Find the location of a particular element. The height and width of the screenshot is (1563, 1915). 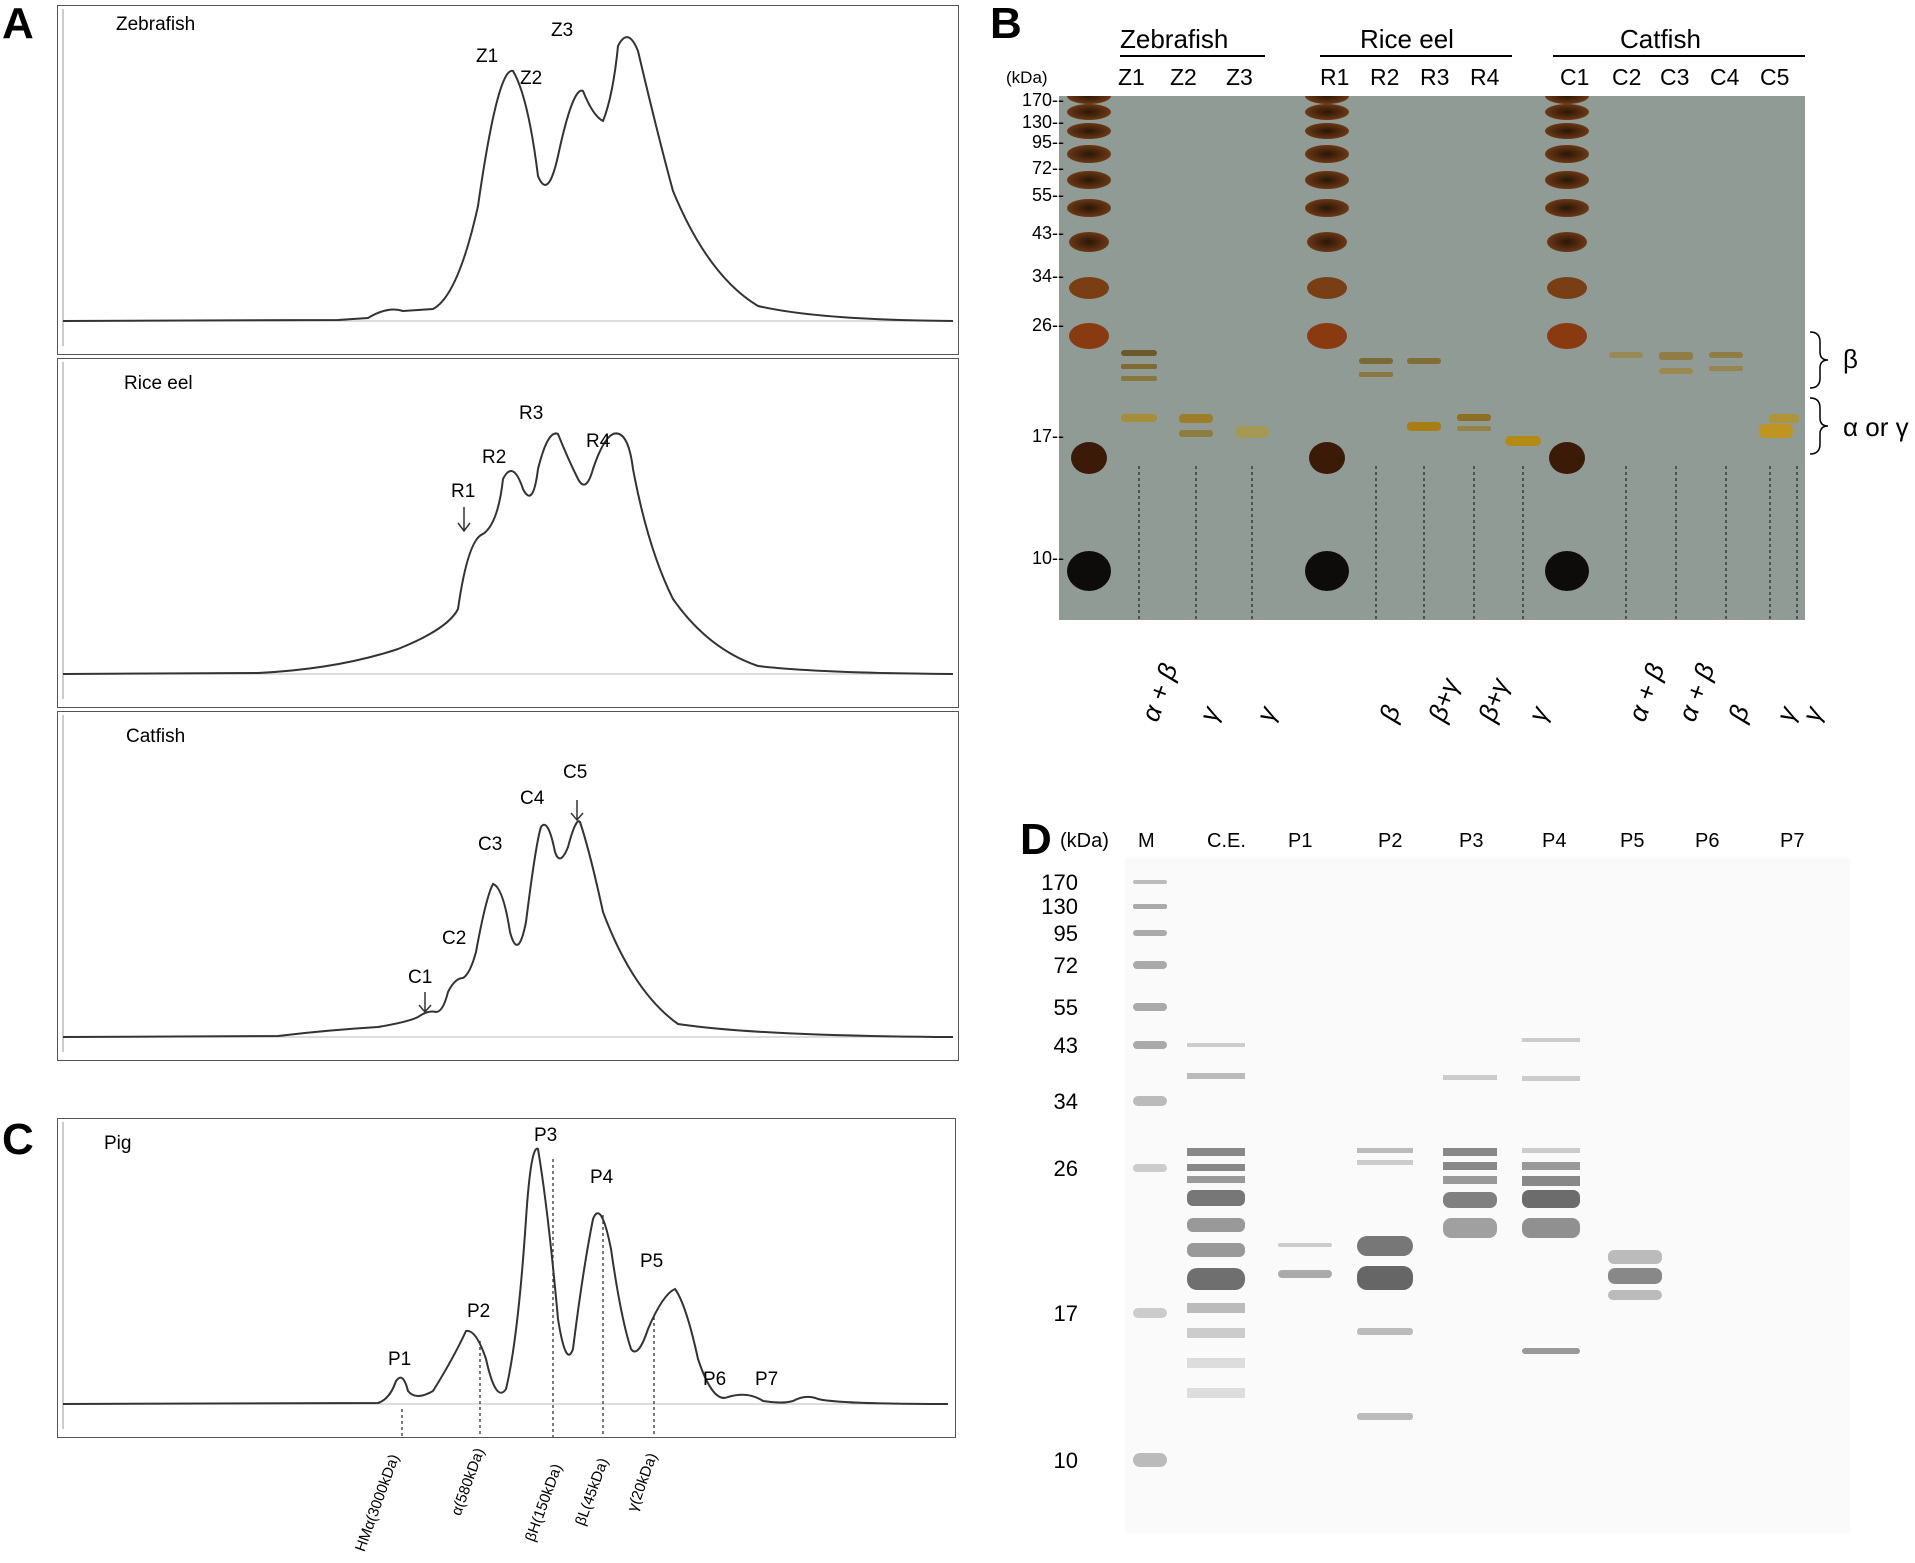

mw-marker: 10-- is located at coordinates (1047, 558).